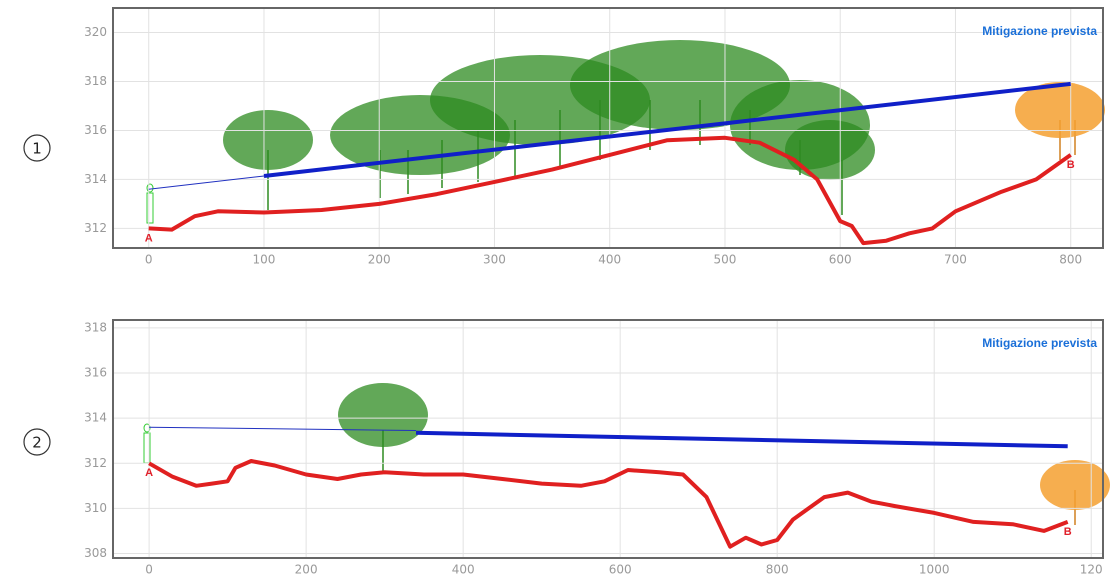 This screenshot has width=1110, height=581. Describe the element at coordinates (1062, 303) in the screenshot. I see `tree-decoration` at that location.